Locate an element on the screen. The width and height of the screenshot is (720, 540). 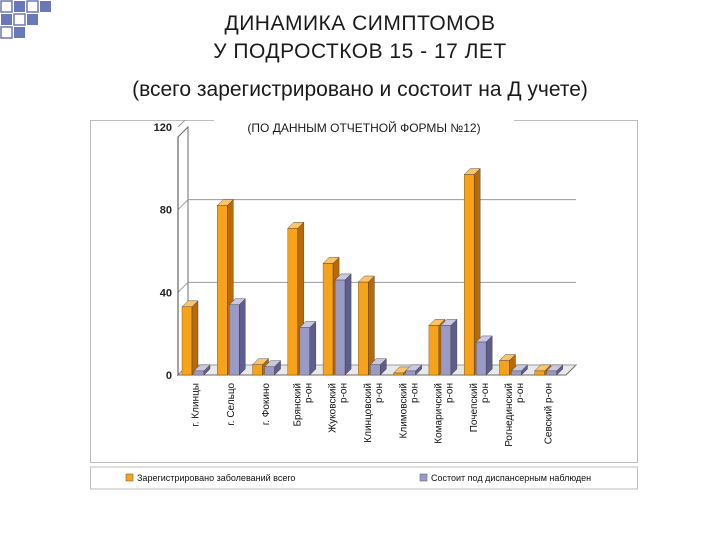
x-tick-label: Комаричскийр-он is located at coordinates (445, 413).